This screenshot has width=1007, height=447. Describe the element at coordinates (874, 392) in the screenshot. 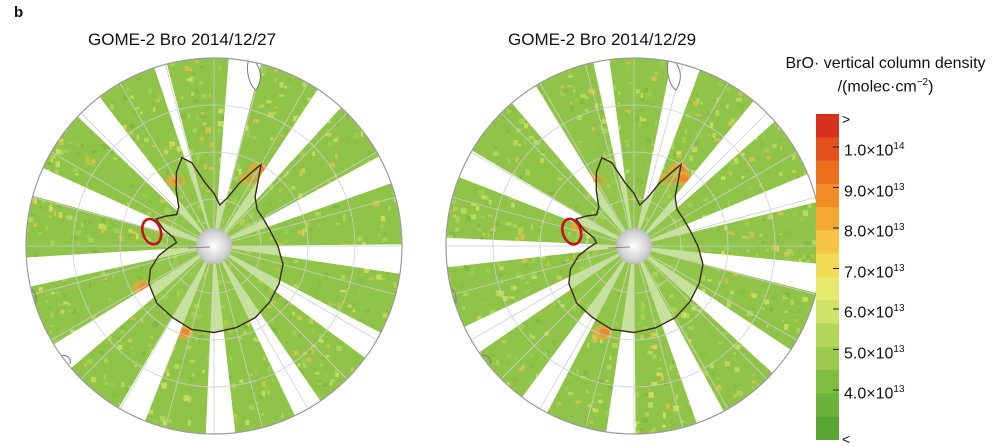

I see `colorbar-tick-label: 4.0×10¹³` at that location.